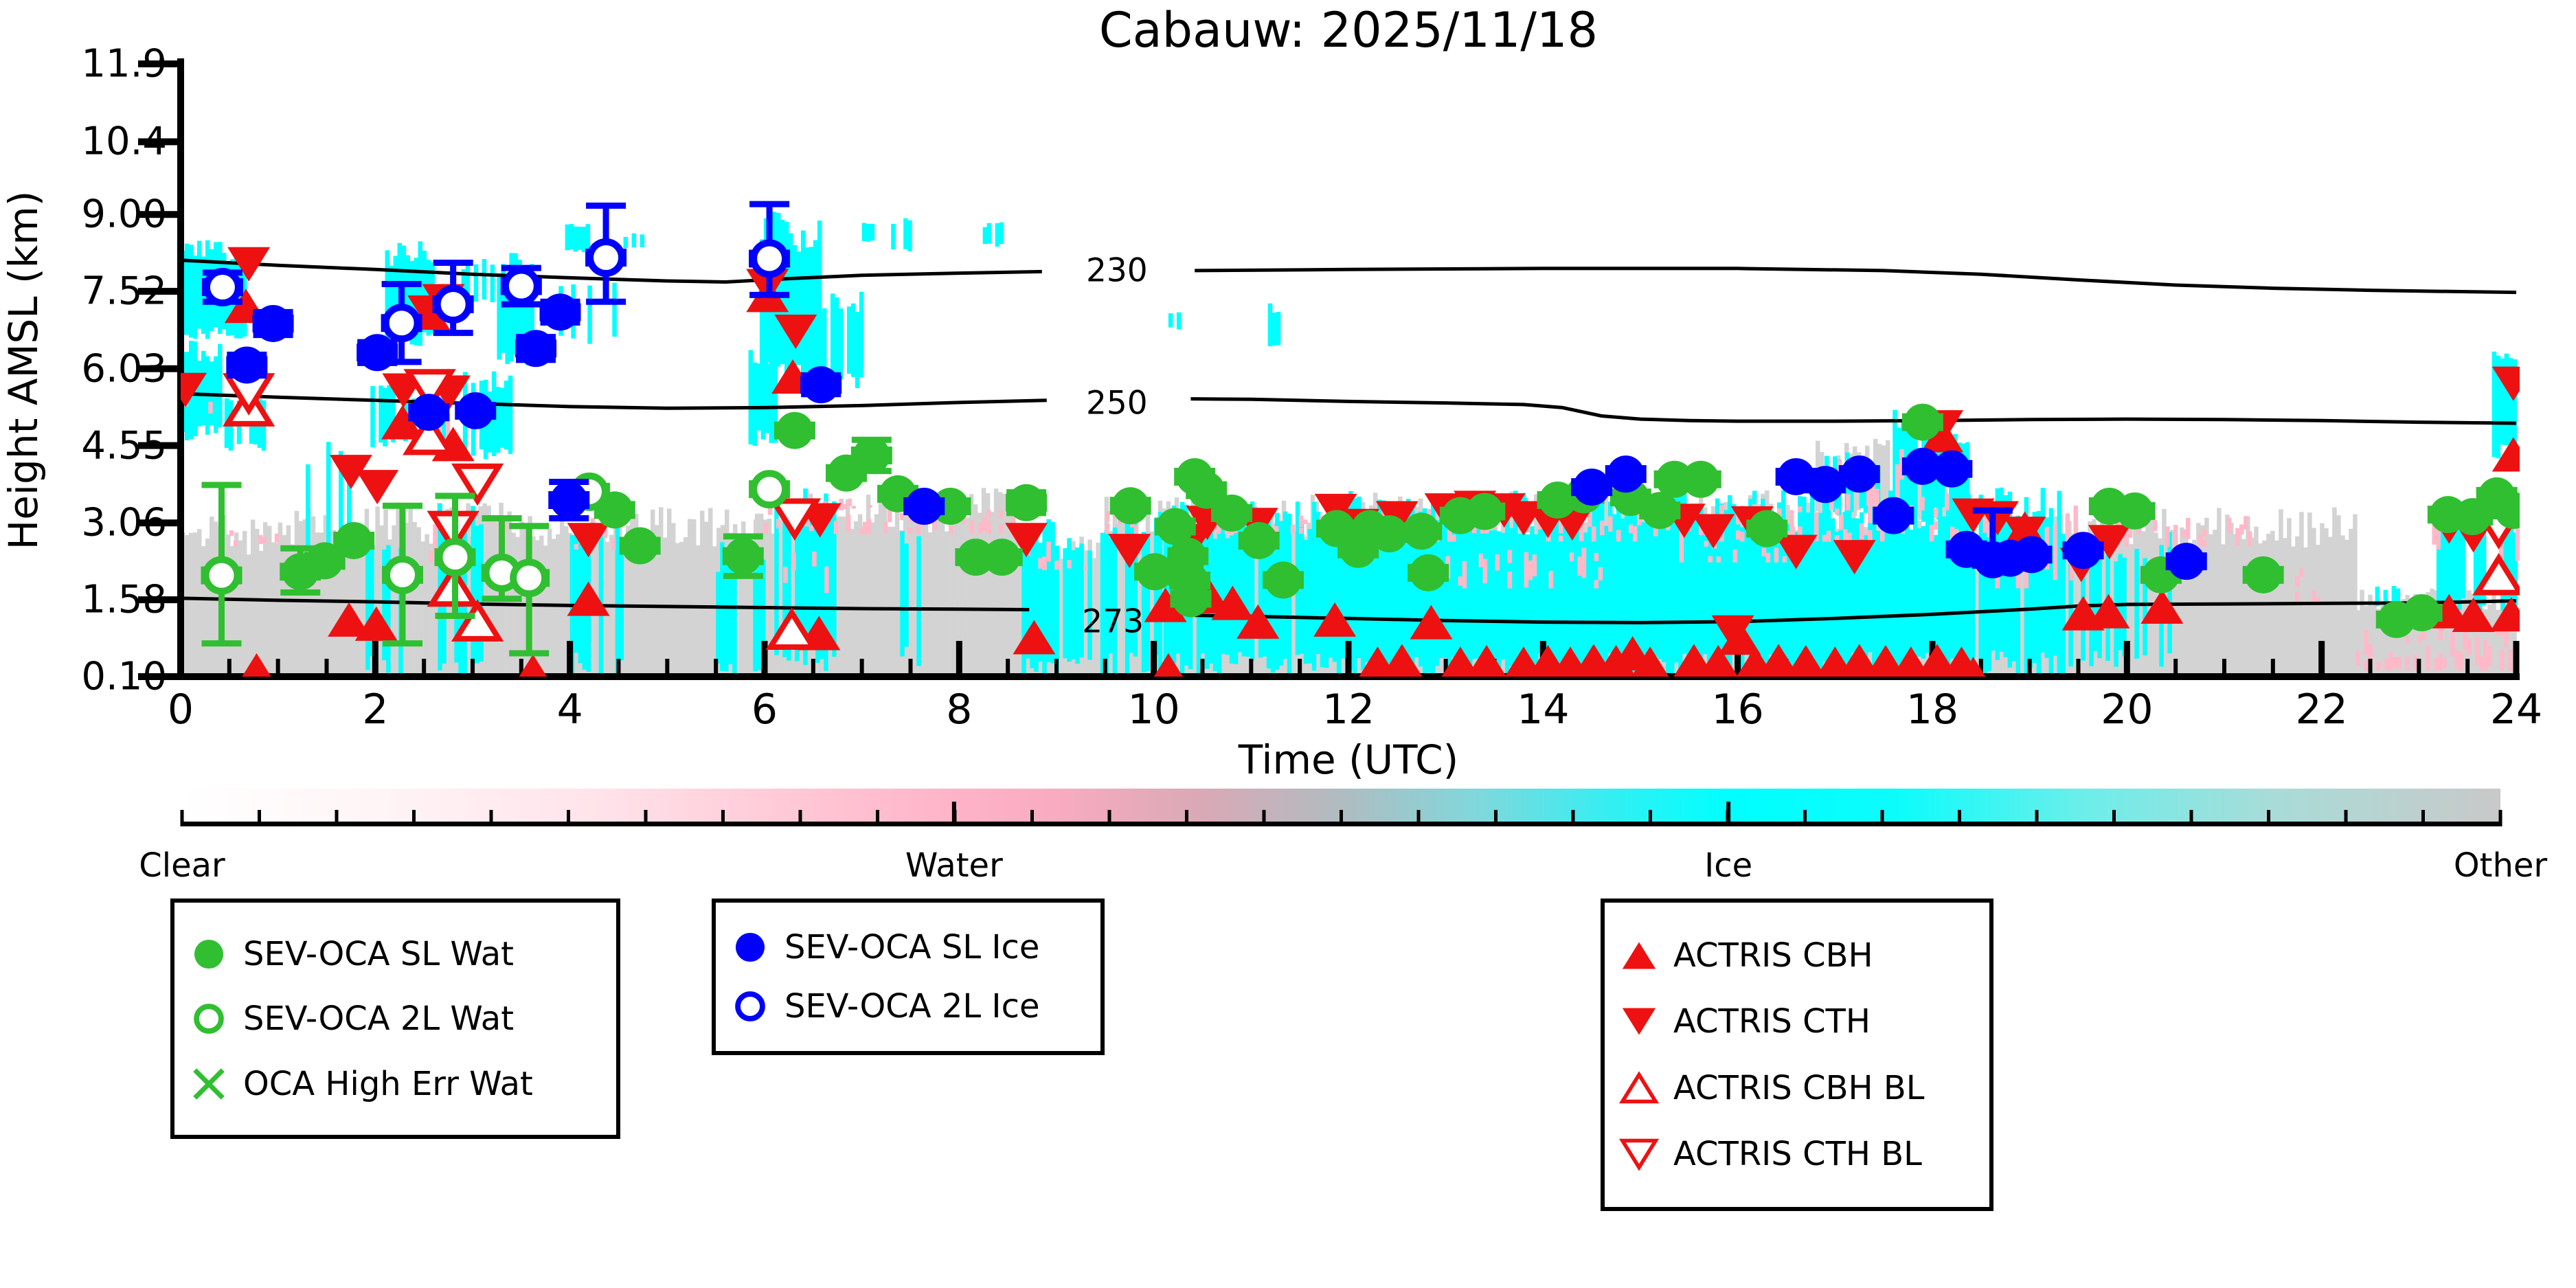 This screenshot has width=2576, height=1288. What do you see at coordinates (1797, 1021) in the screenshot?
I see `legend-item-actris-cth: ACTRIS CTH` at bounding box center [1797, 1021].